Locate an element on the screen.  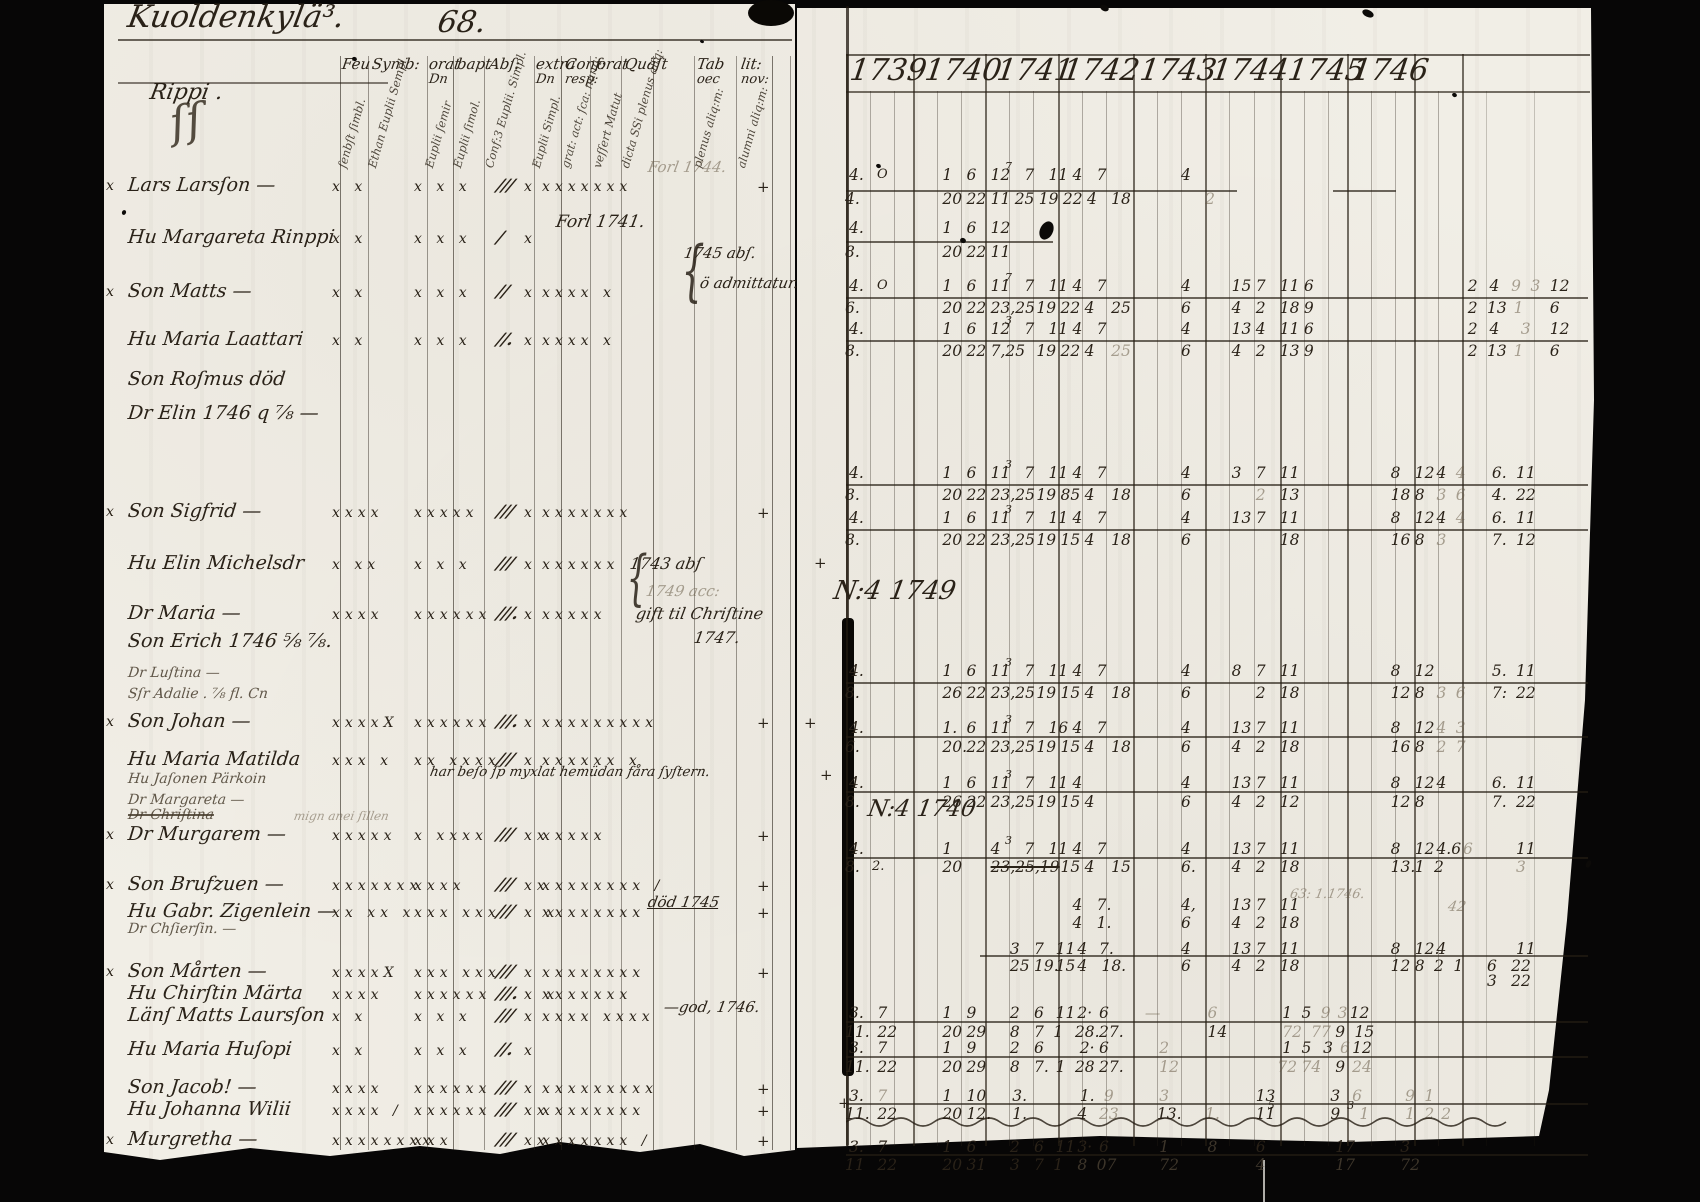
year-label: 1746 is located at coordinates (1390, 70).